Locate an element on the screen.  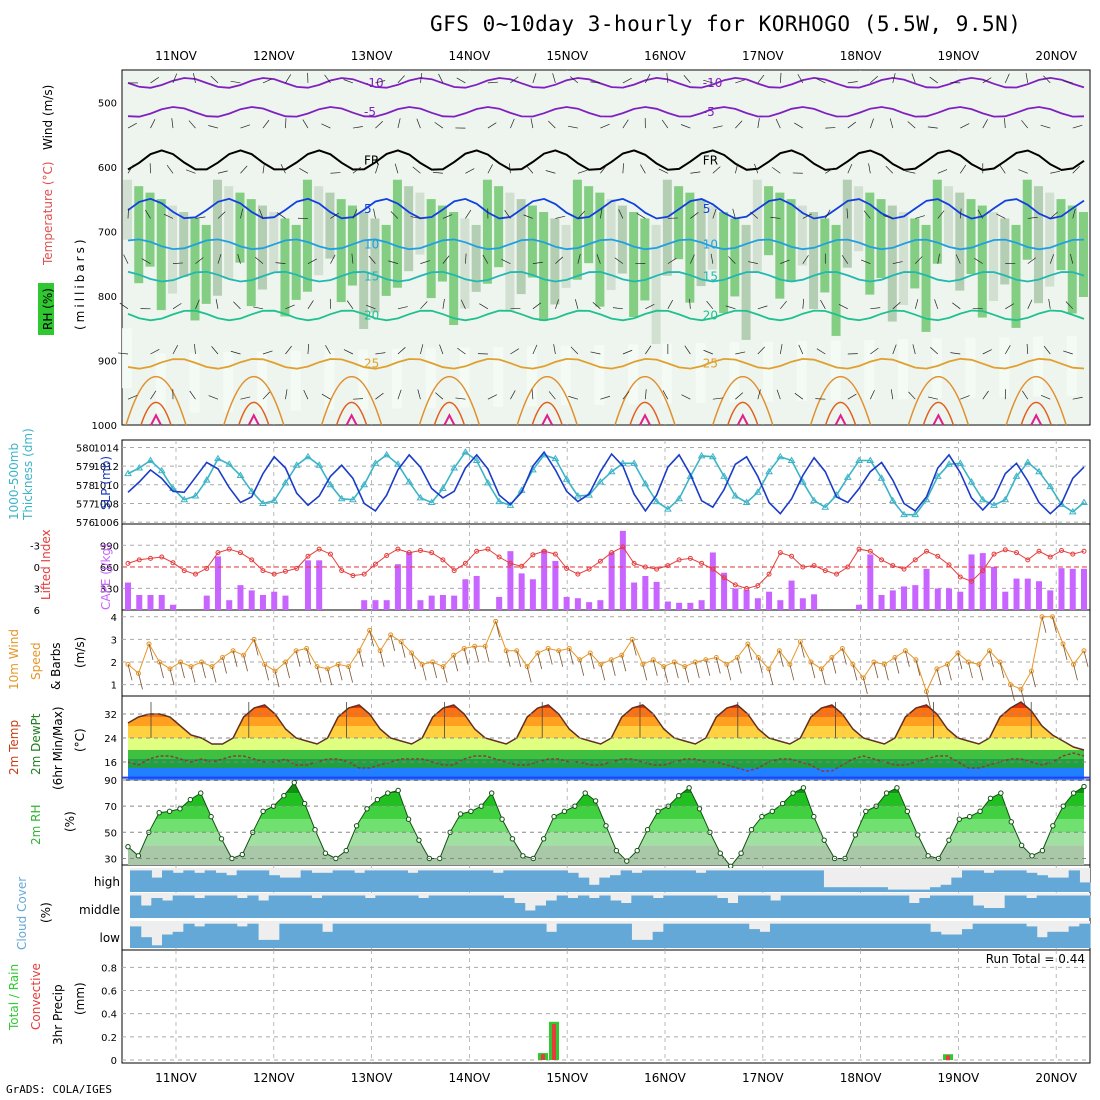
pressure-axis-label: (millibars) is located at coordinates (80, 283).